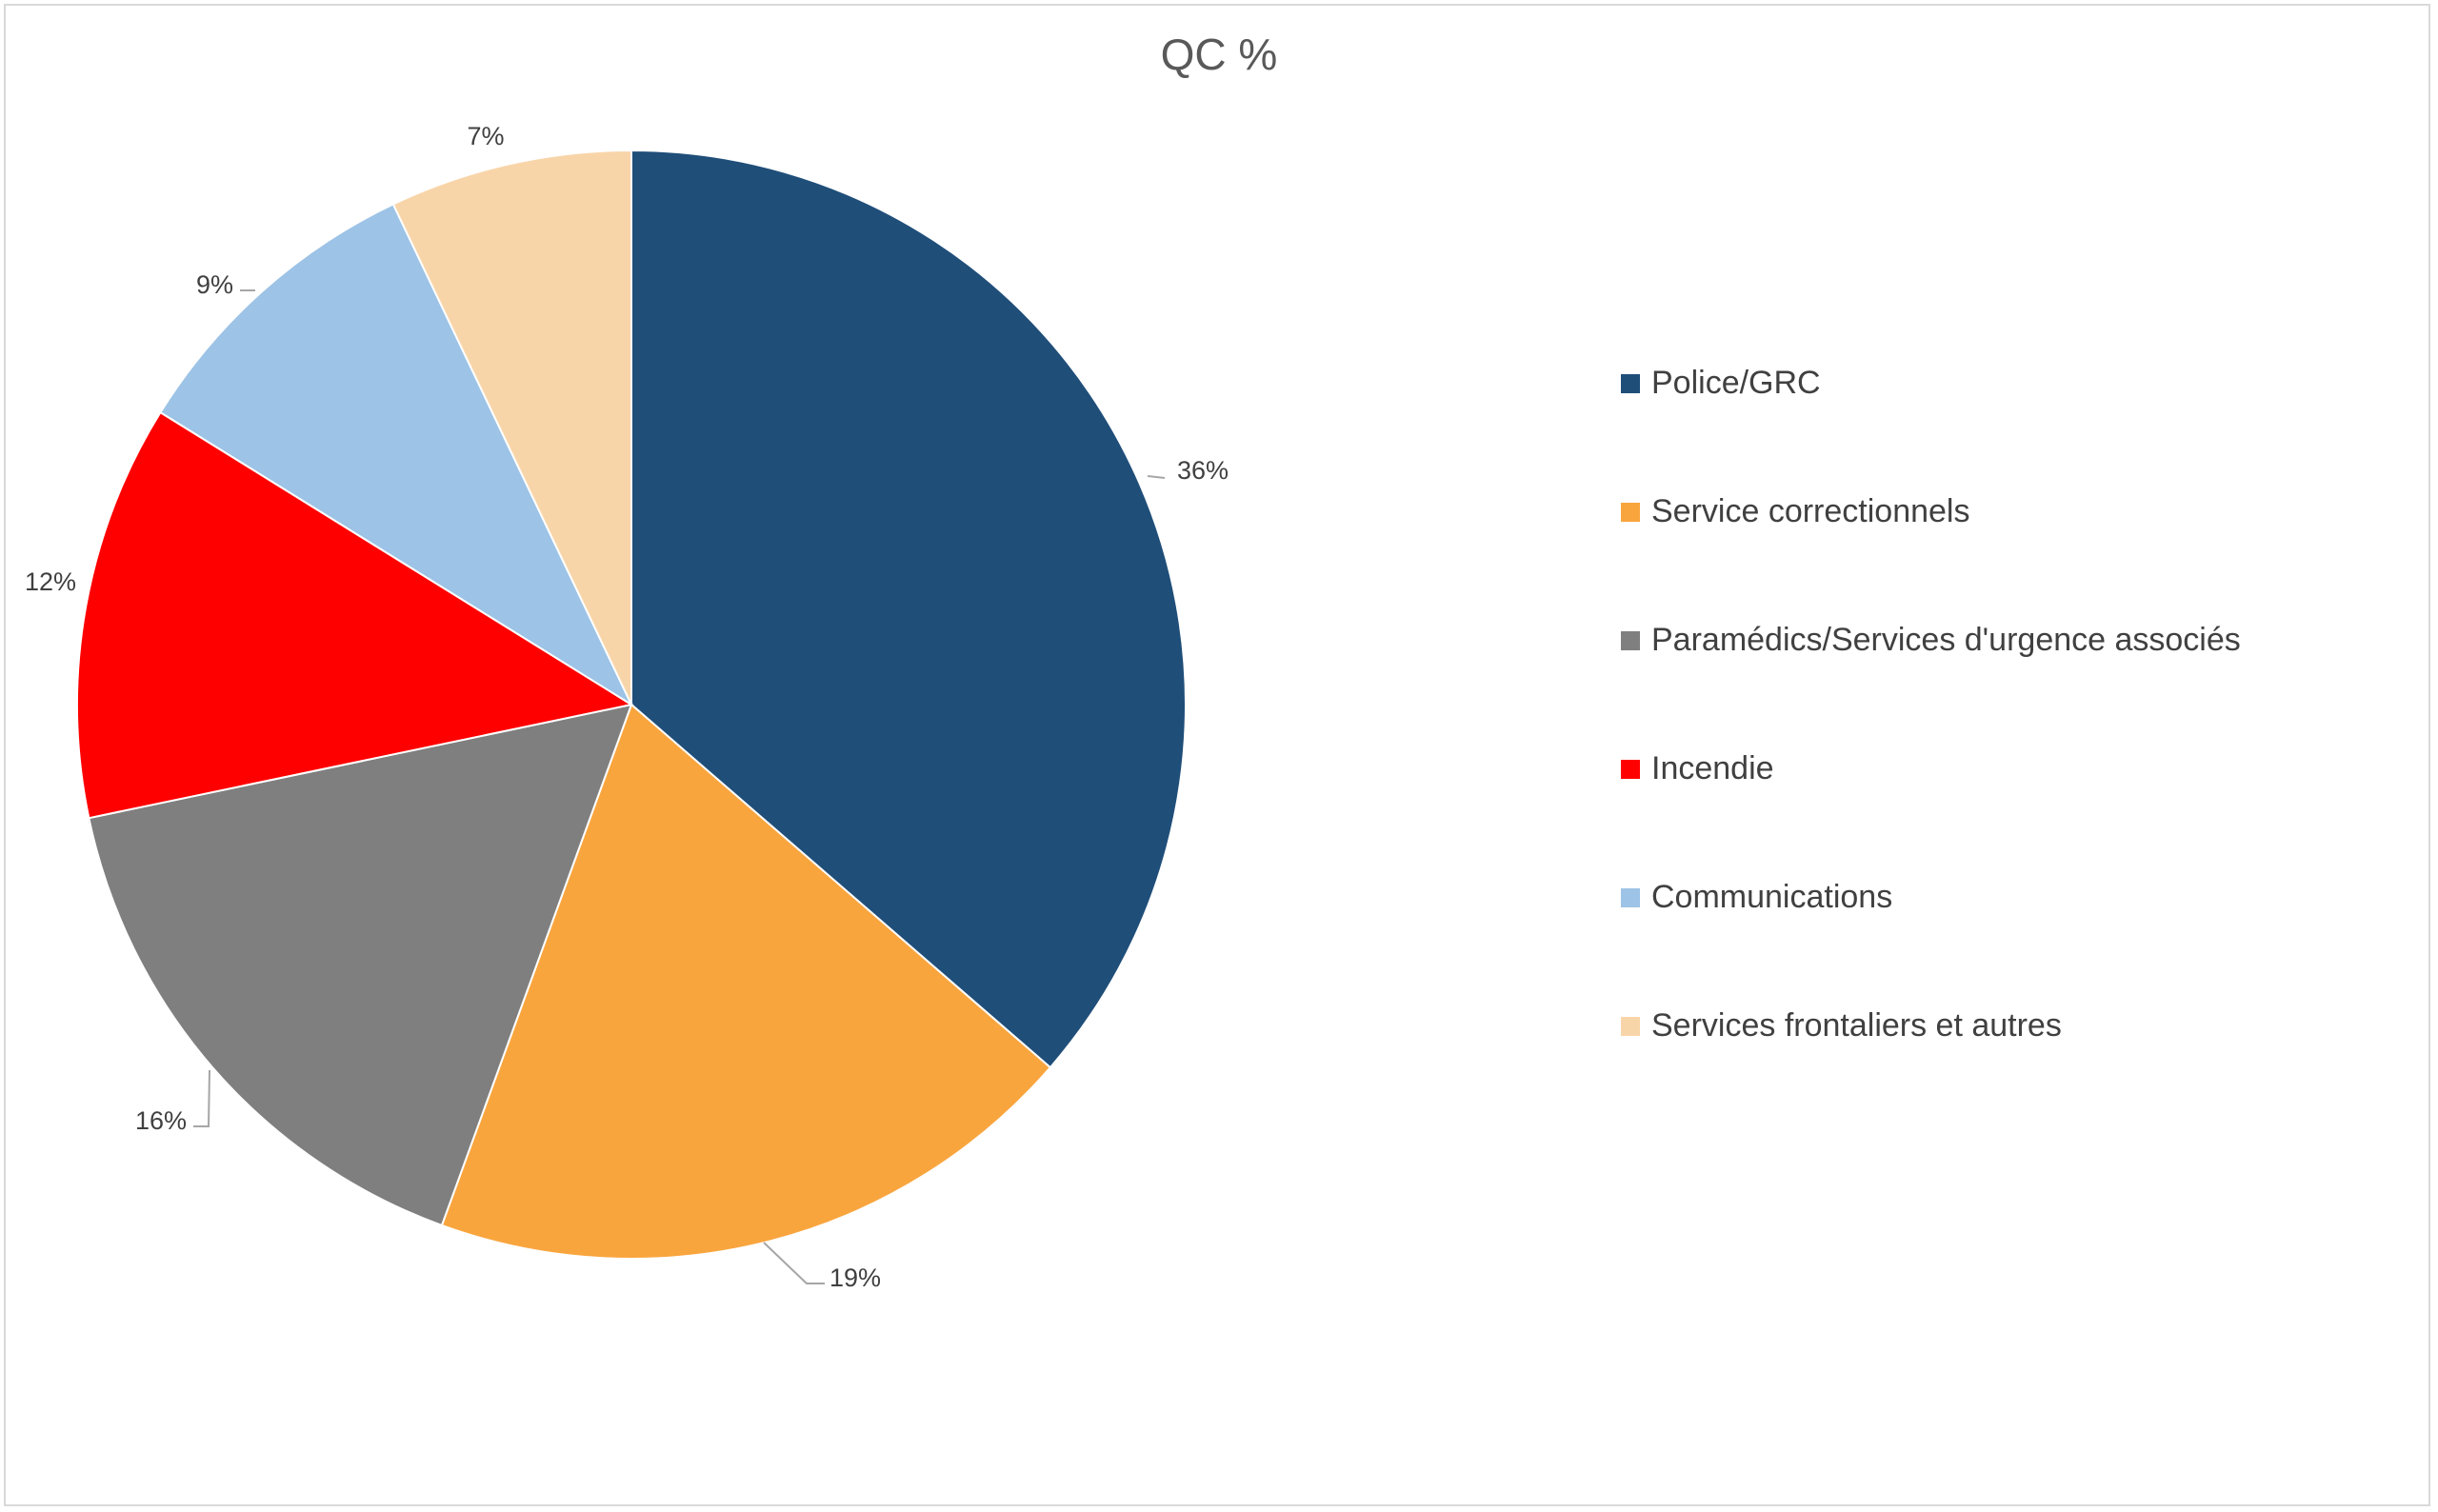 The height and width of the screenshot is (1512, 2438). Describe the element at coordinates (1946, 640) in the screenshot. I see `legend-label: Paramédics/Services d'urgence associés` at that location.